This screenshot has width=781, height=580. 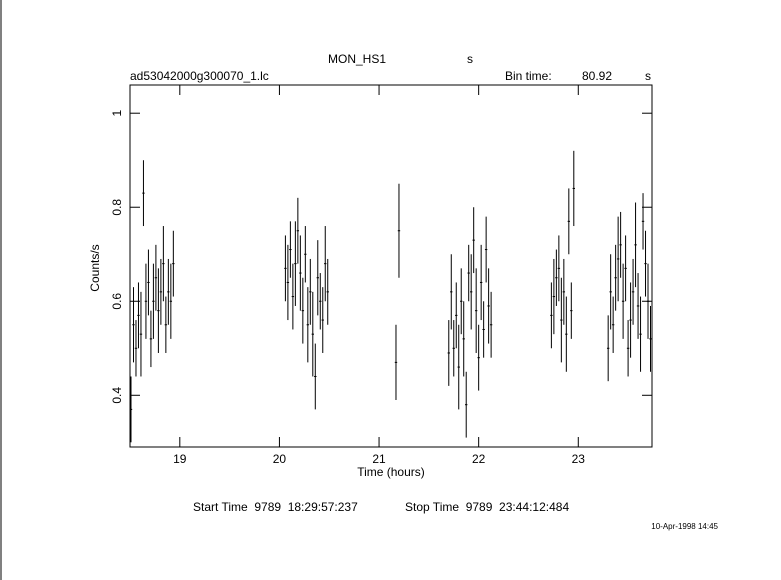 I want to click on subtitle: ad53042000g300070_1.lc, so click(x=199, y=76).